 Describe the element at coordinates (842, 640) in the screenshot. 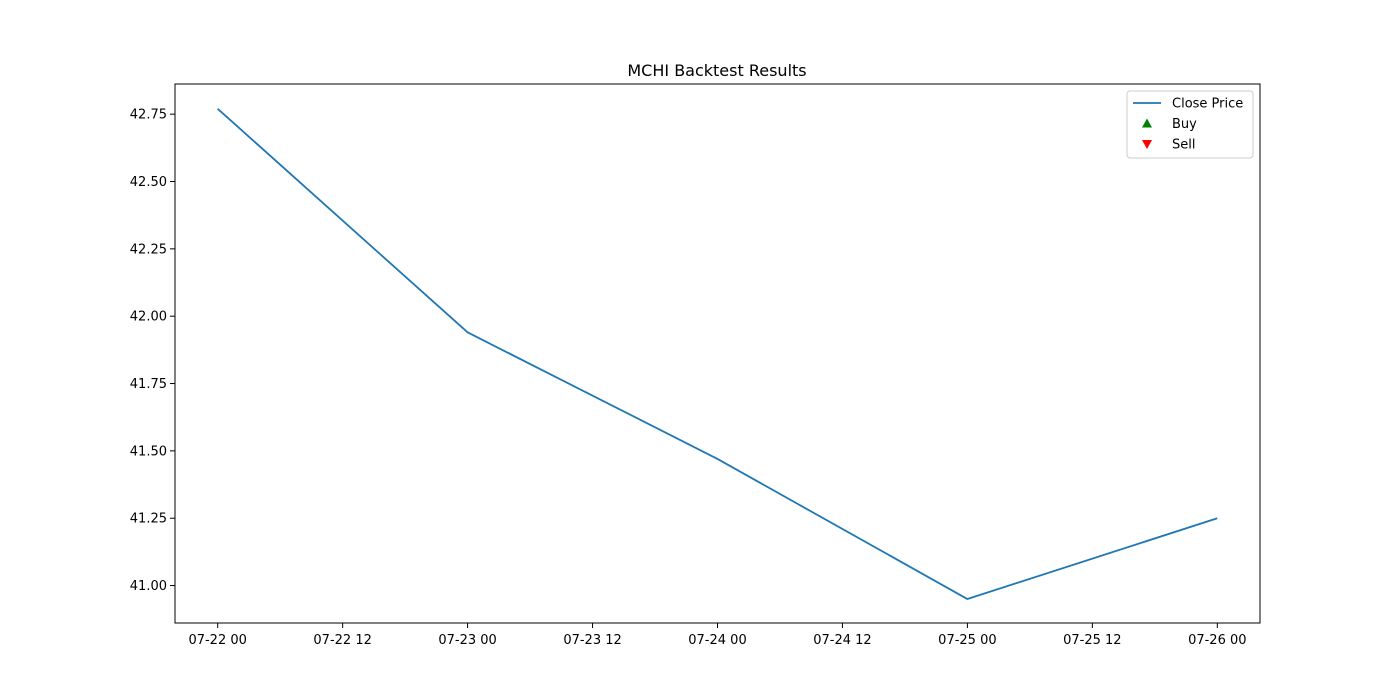

I see `x-tick-label: 07-24 12` at that location.